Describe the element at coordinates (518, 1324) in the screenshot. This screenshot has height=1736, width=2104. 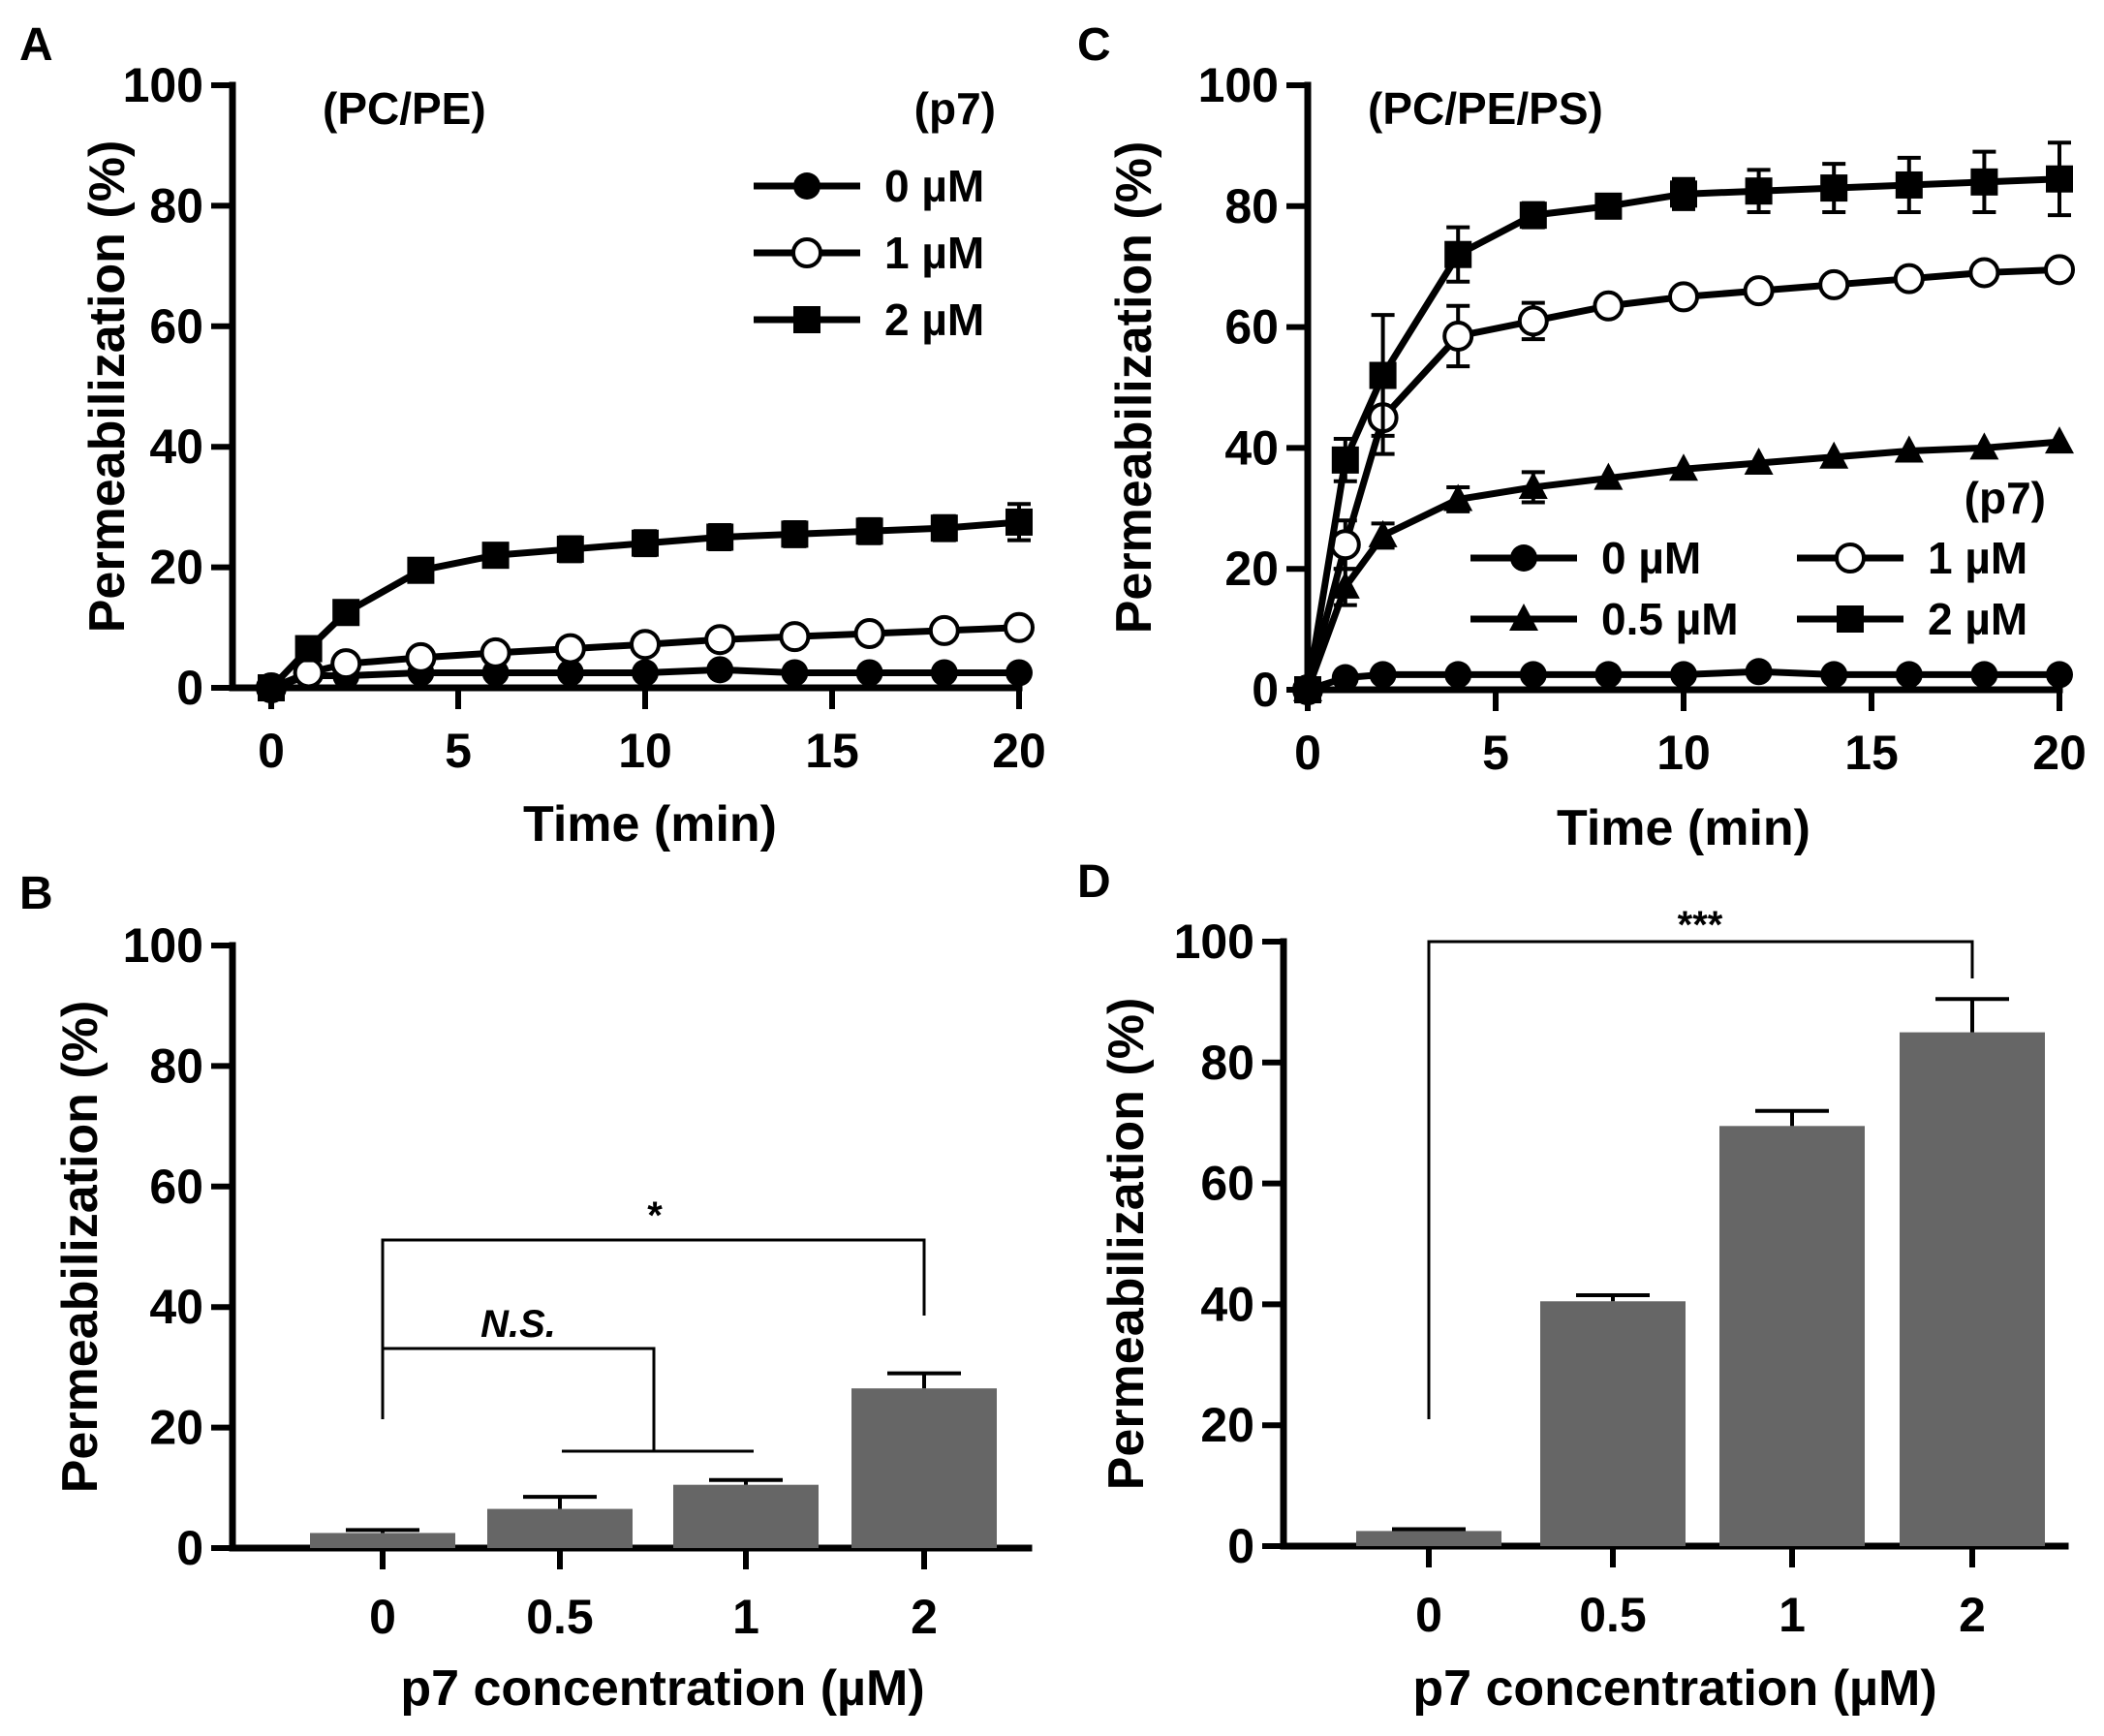
I see `panel-b-ns-label: N.S.` at that location.